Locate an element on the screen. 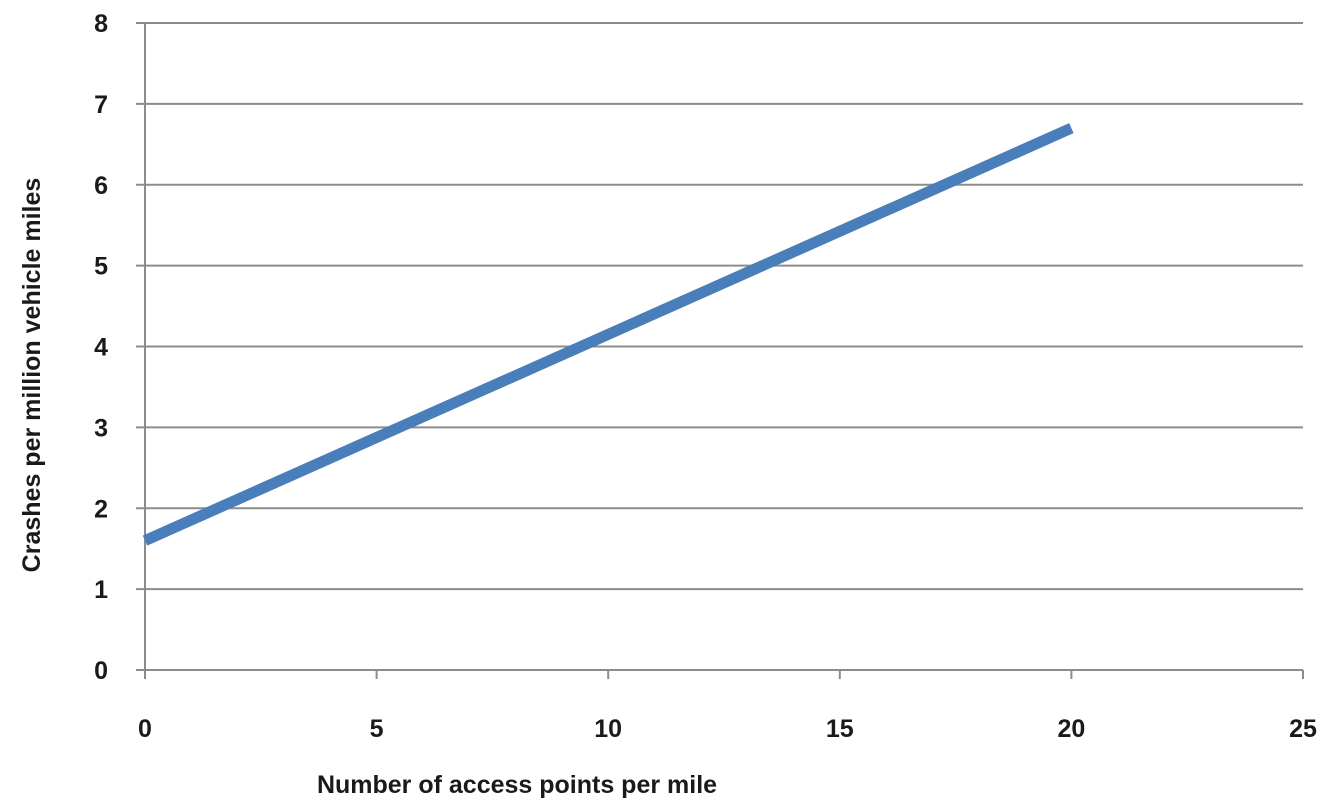 Image resolution: width=1323 pixels, height=800 pixels. x-tick-label: 15 is located at coordinates (840, 729).